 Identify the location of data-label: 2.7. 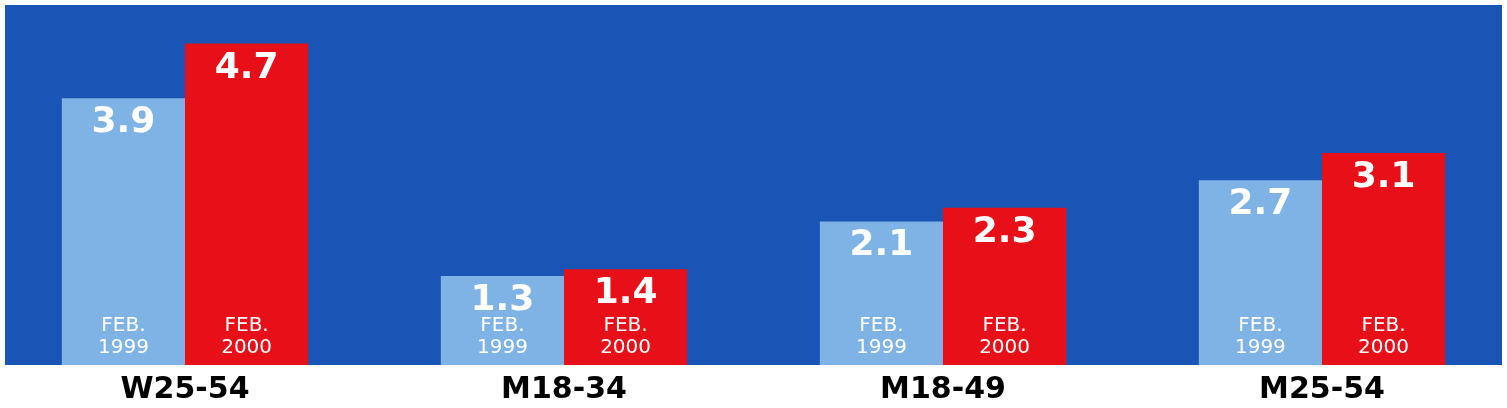
(1260, 202).